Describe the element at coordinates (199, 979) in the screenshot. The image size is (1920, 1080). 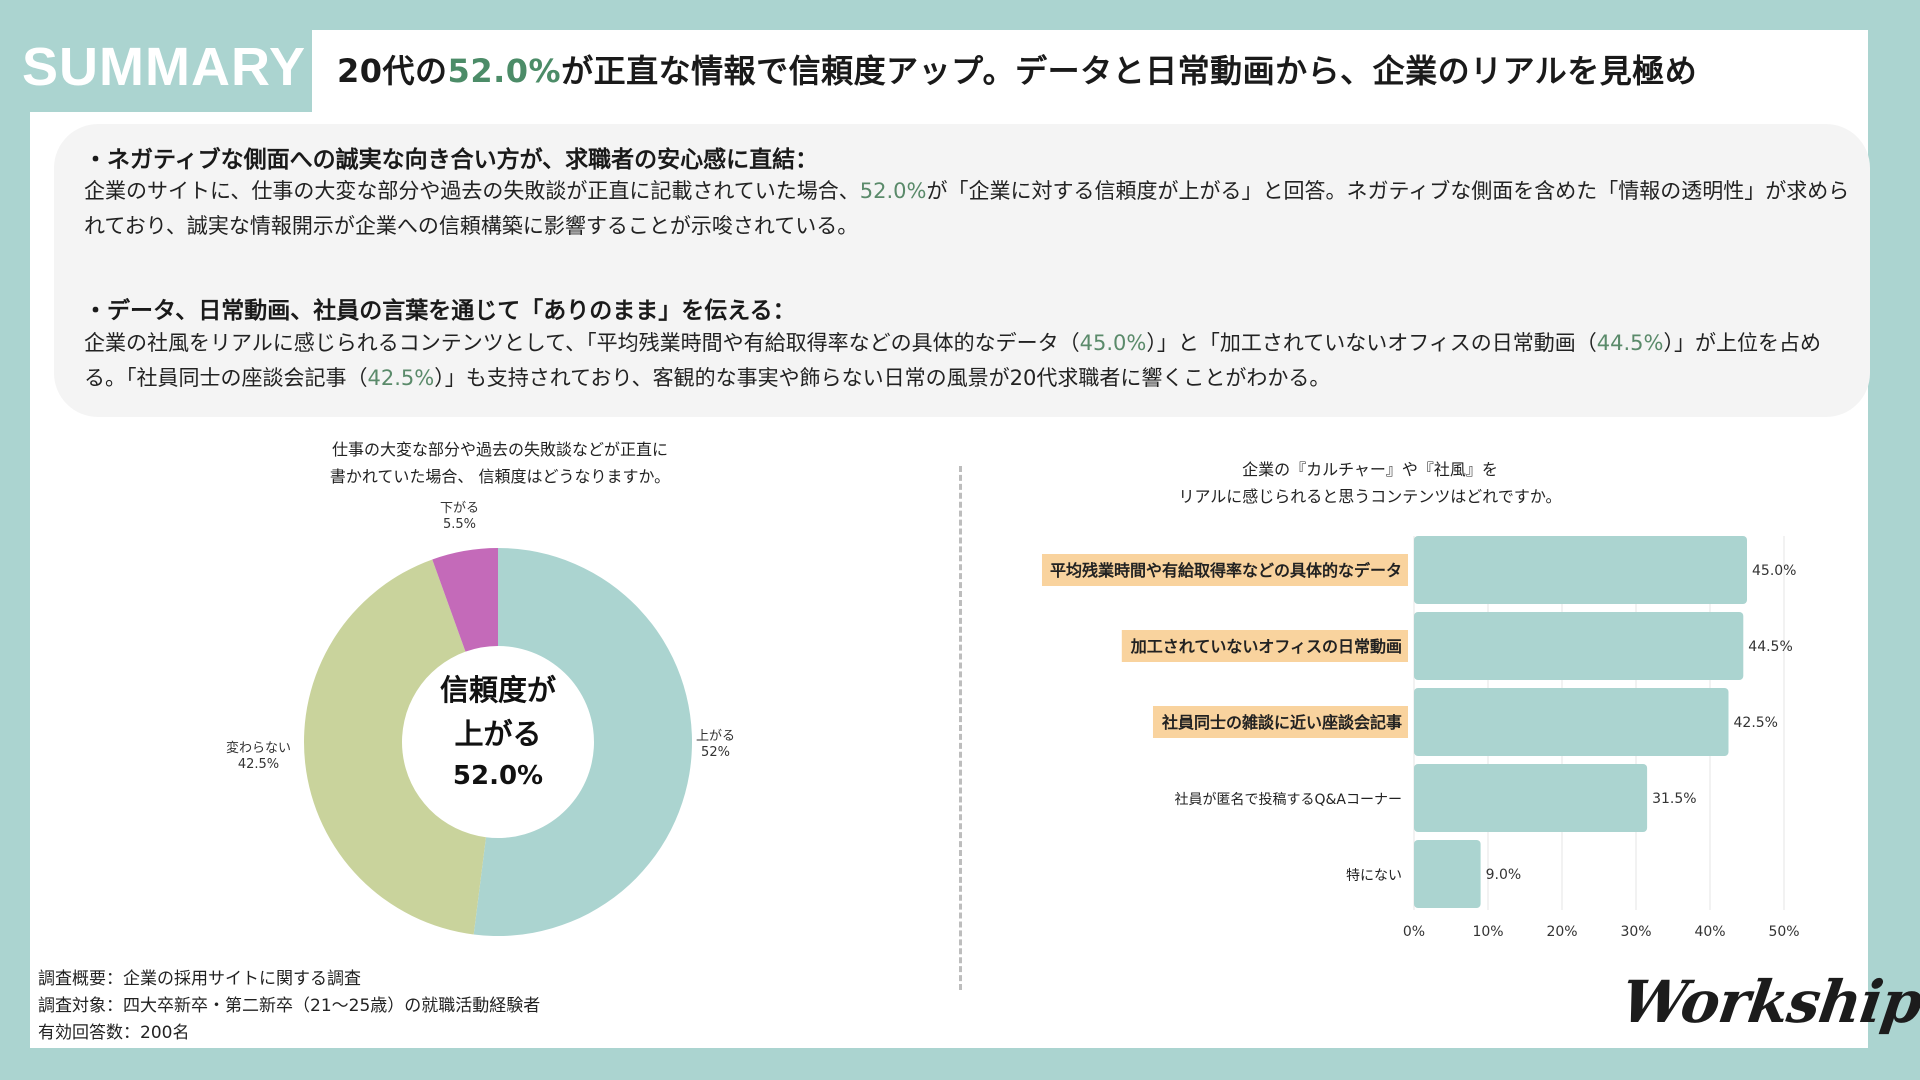
I see `survey-line: 調査概要：企業の採用サイトに関する調査` at that location.